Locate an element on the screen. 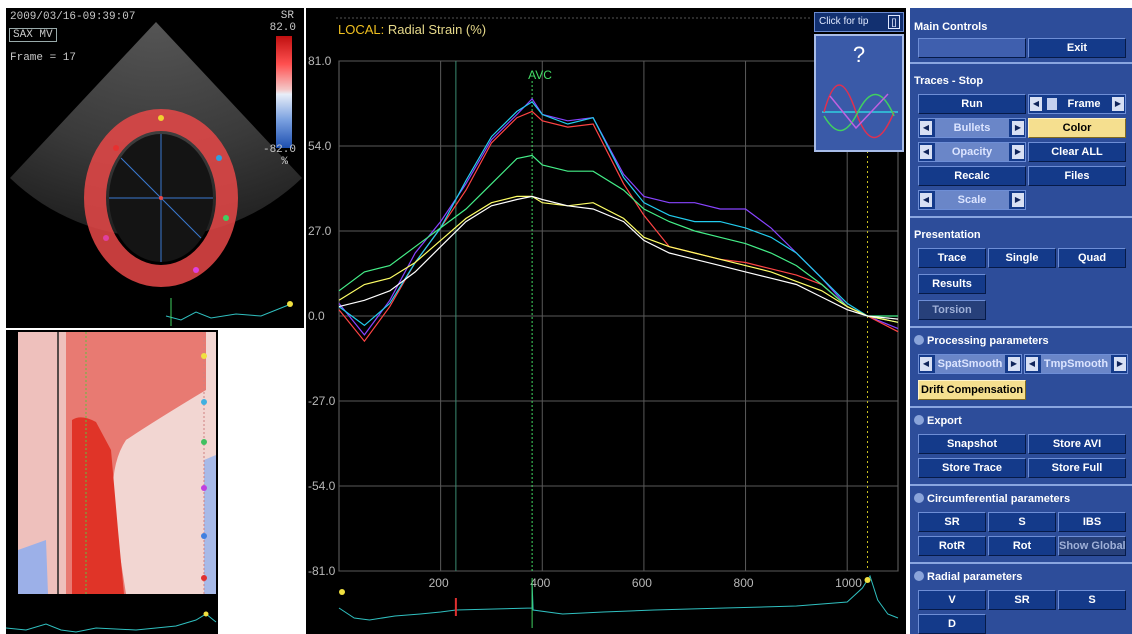 Image resolution: width=1132 pixels, height=634 pixels. radial-header: Radial parameters is located at coordinates (968, 577).